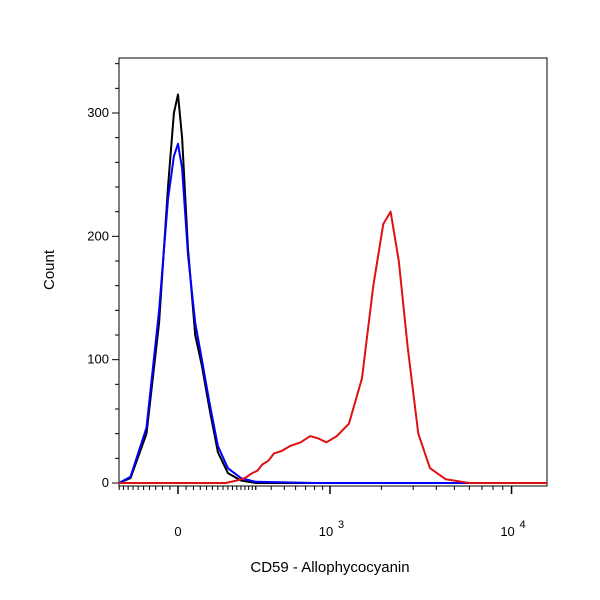 The image size is (600, 600). What do you see at coordinates (98, 112) in the screenshot?
I see `y-tick-label: 300` at bounding box center [98, 112].